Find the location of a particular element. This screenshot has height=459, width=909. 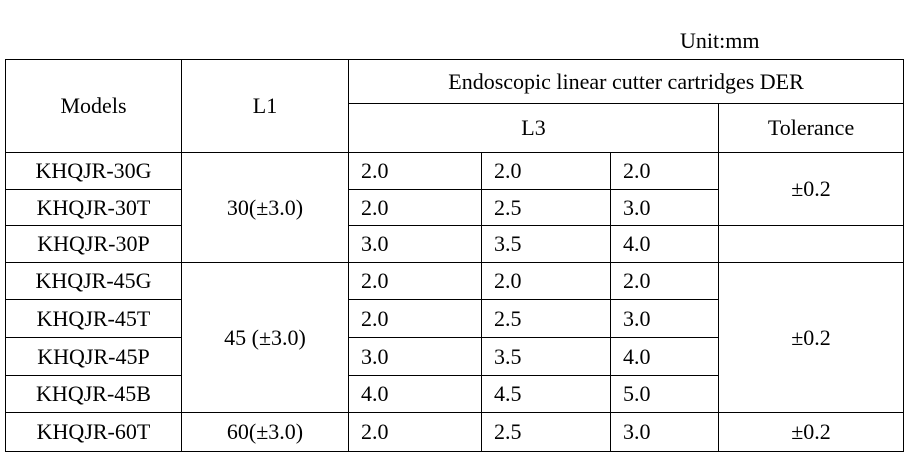

l1-cell: 60(±3.0) is located at coordinates (265, 432).